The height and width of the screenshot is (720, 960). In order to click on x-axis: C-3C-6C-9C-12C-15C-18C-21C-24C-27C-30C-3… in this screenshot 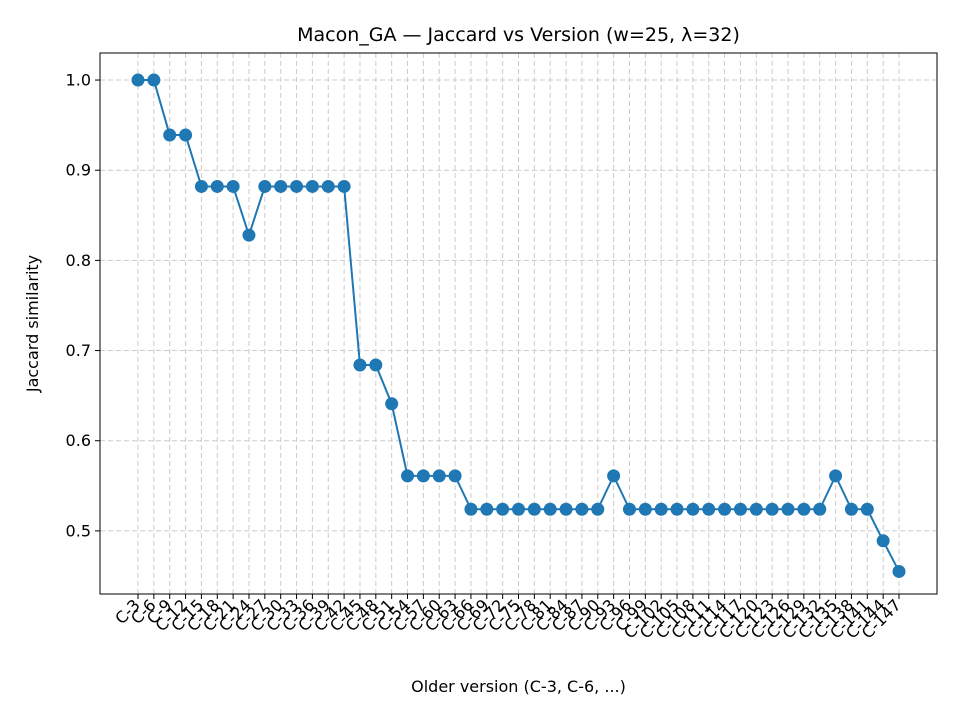, I will do `click(508, 618)`.